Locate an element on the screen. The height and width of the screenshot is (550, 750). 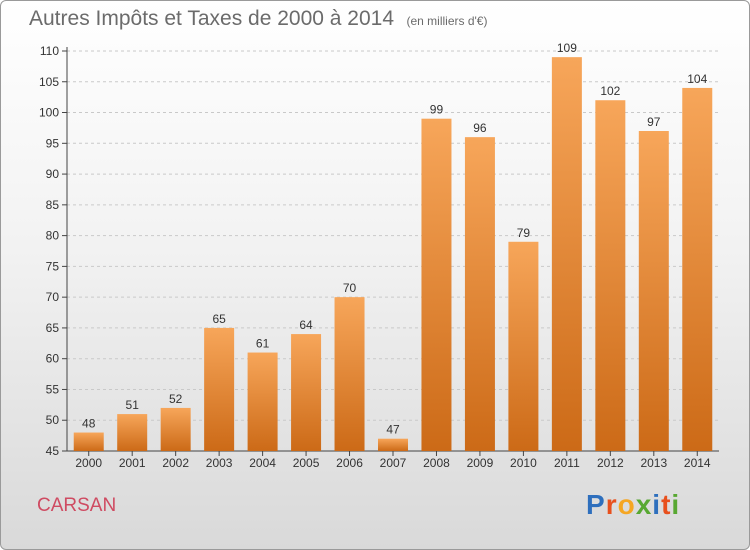
data-label: 79 is located at coordinates (524, 233).